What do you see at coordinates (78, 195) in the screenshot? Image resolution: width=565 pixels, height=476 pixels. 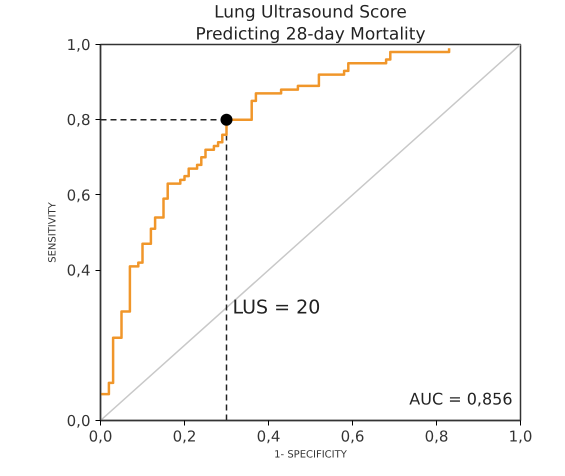 I see `y-tick-label: 0,6` at bounding box center [78, 195].